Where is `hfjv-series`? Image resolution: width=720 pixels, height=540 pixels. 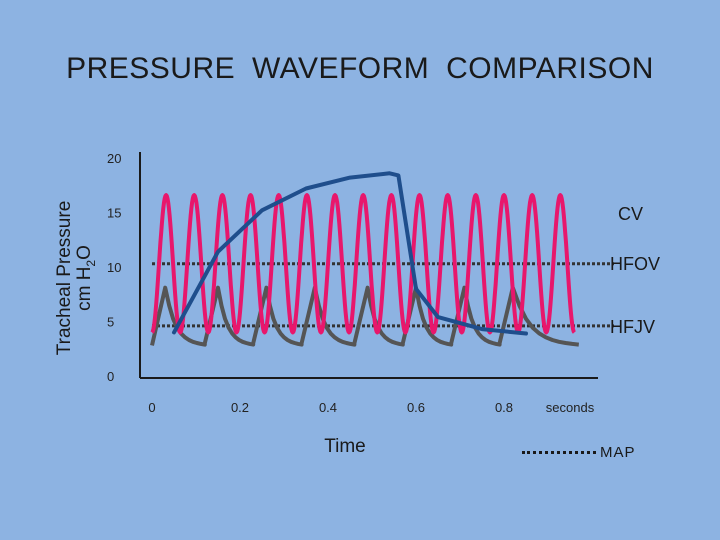 hfjv-series is located at coordinates (365, 316).